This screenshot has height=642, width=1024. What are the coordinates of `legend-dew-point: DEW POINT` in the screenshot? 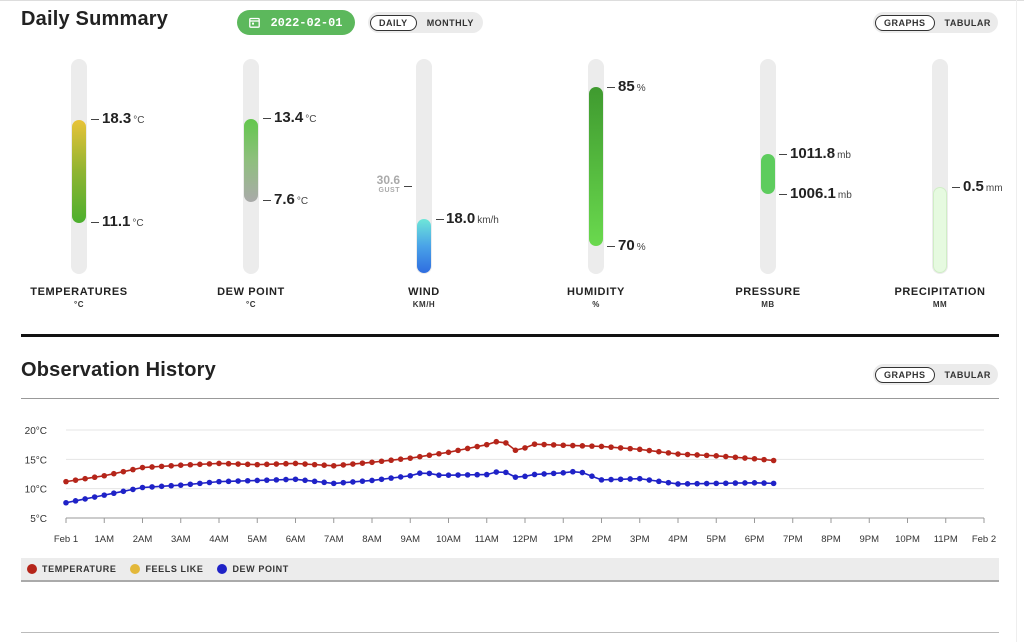 It's located at (252, 569).